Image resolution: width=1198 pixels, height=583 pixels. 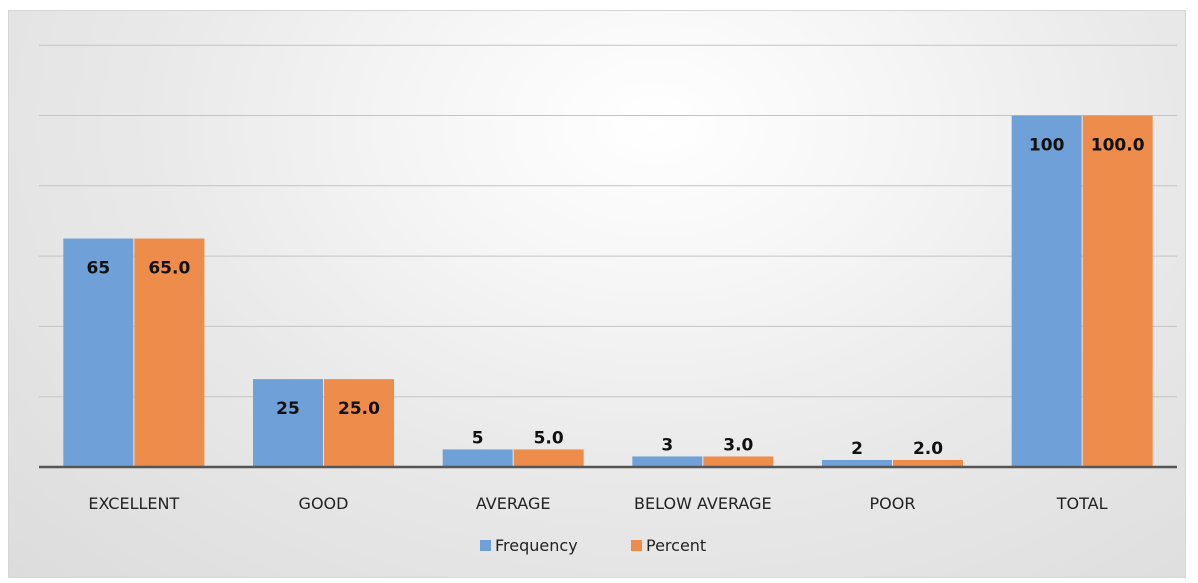 What do you see at coordinates (1118, 146) in the screenshot?
I see `data-label-percent: 100.0` at bounding box center [1118, 146].